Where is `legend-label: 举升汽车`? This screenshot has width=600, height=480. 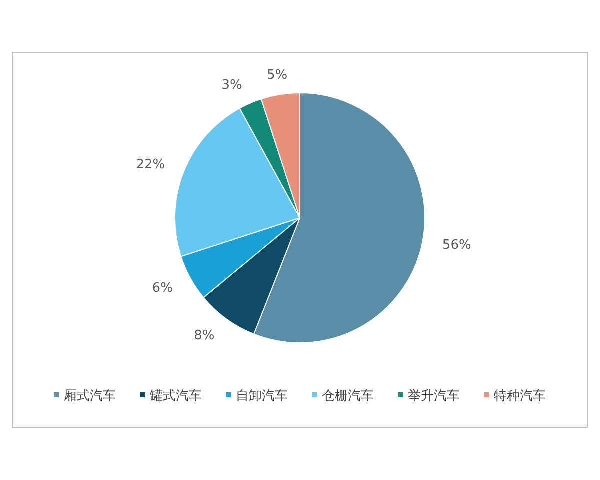
legend-label: 举升汽车 is located at coordinates (434, 396).